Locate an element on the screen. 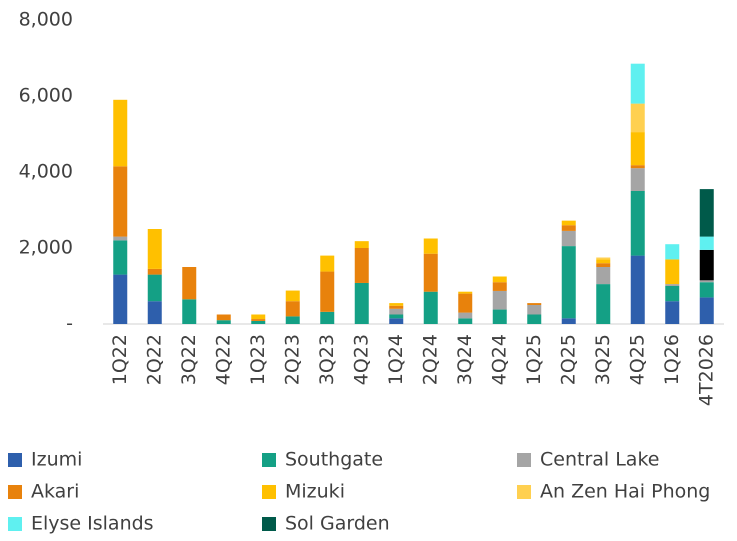 The image size is (737, 541). y-tick-label: 4,000 is located at coordinates (46, 172).